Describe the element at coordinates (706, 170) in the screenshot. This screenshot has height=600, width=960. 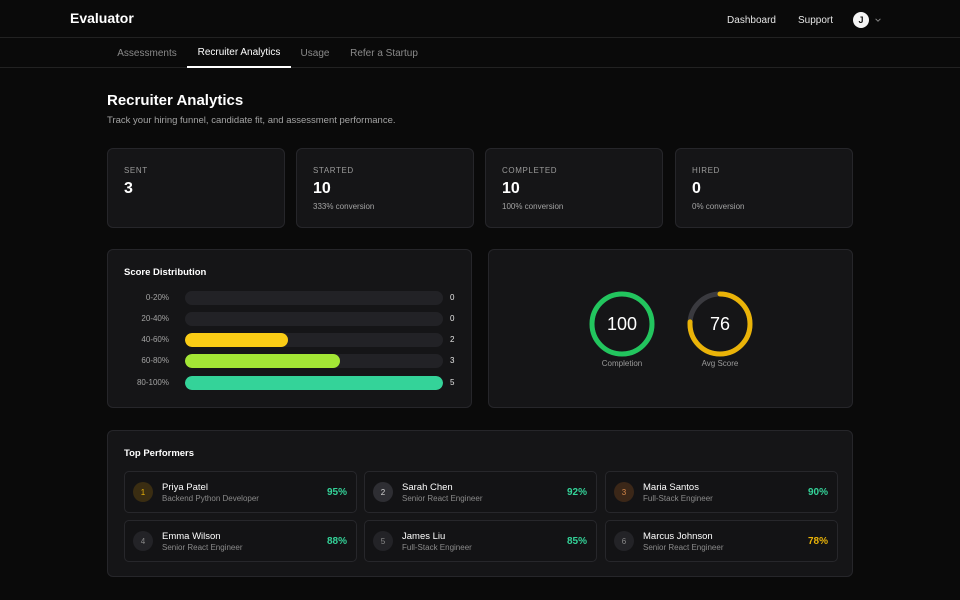
I see `stat-label: HIRED` at that location.